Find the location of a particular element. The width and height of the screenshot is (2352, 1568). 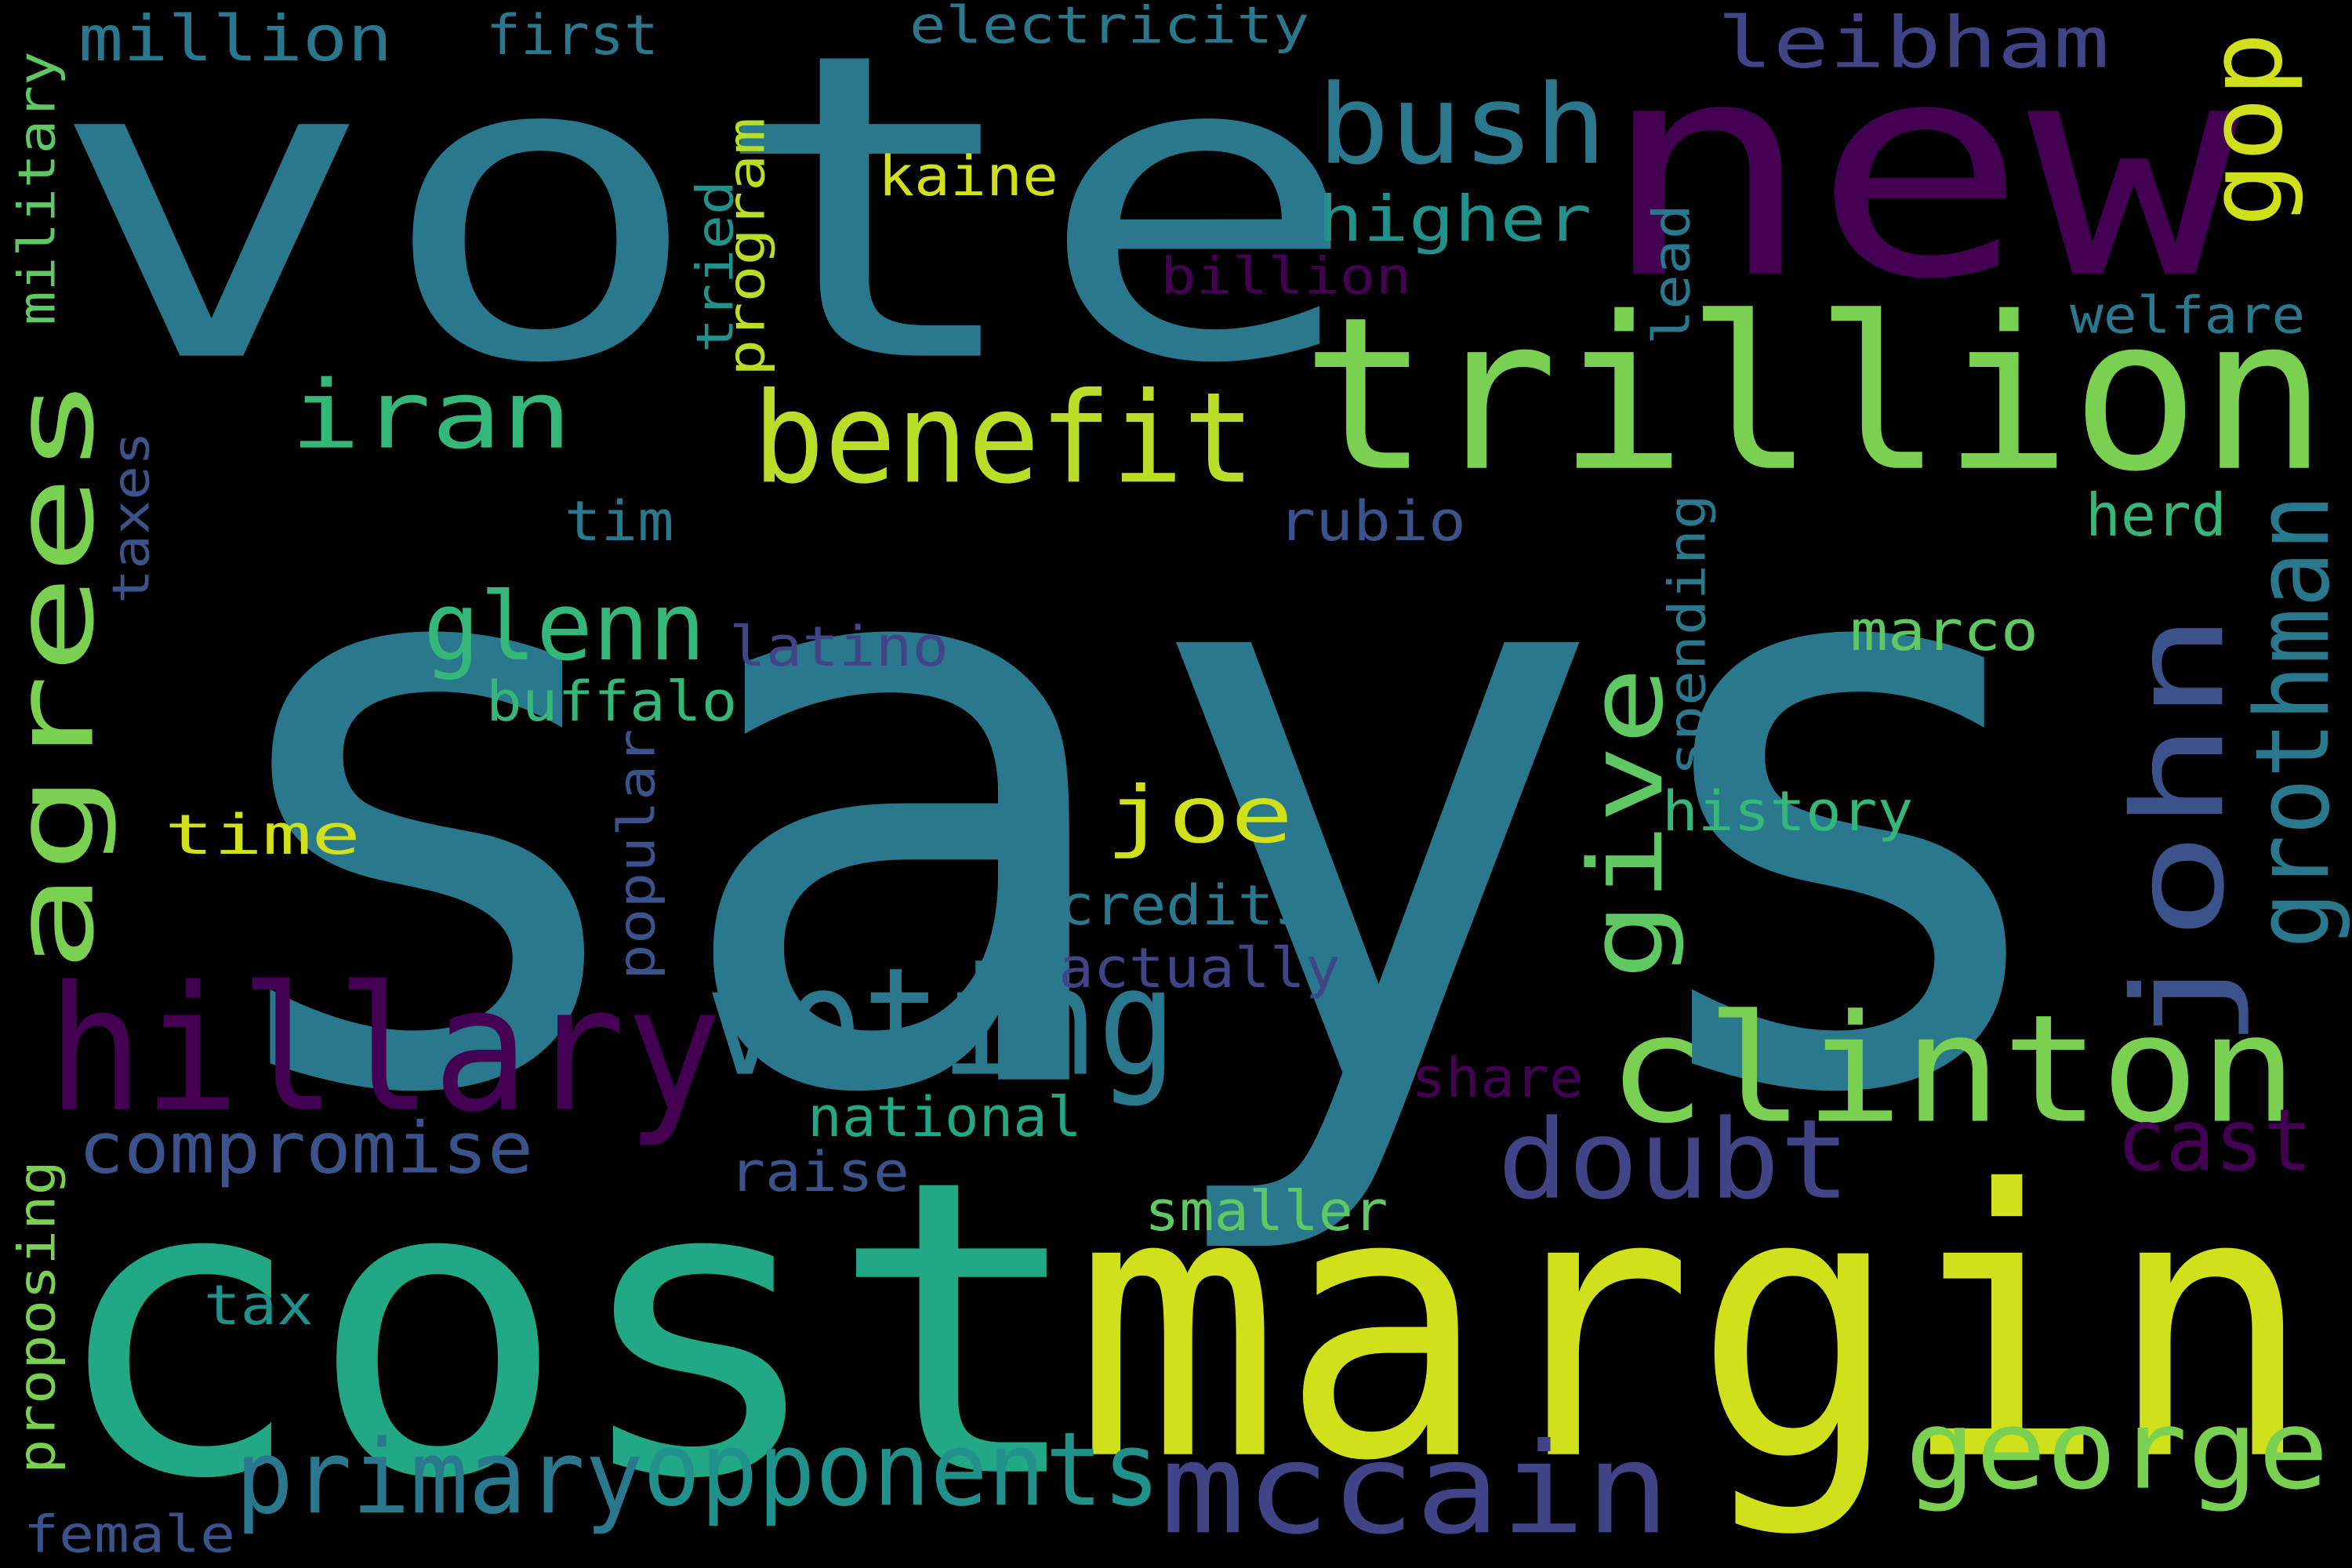

word-kaine: kaine is located at coordinates (968, 176).